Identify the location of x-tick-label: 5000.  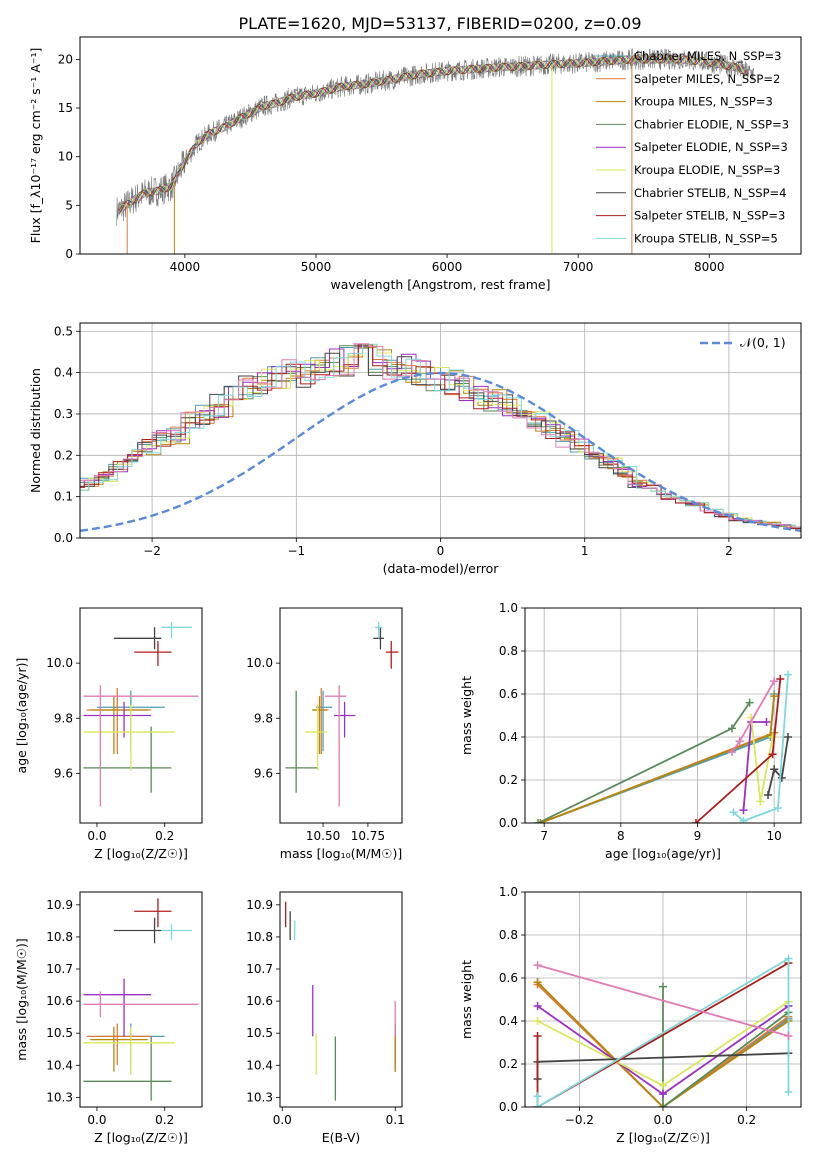
(316, 267).